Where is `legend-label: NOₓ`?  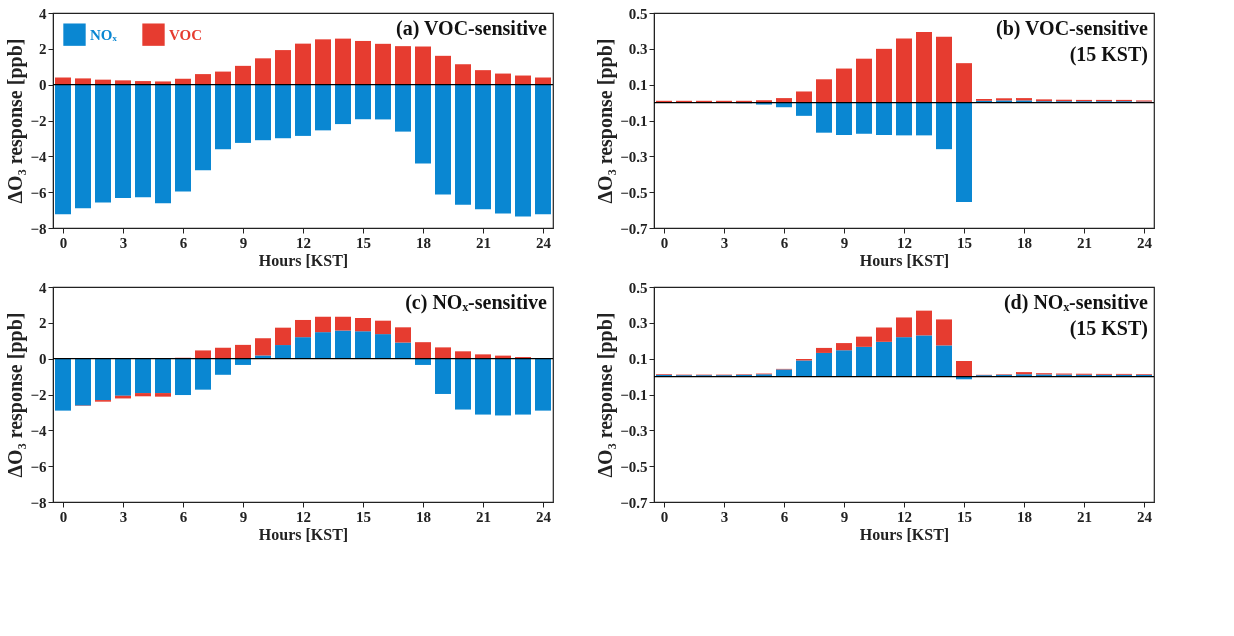 legend-label: NOₓ is located at coordinates (104, 34).